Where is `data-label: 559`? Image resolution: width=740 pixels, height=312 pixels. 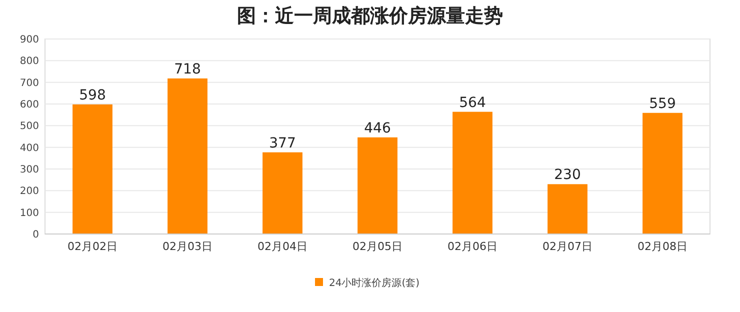
data-label: 559 is located at coordinates (662, 104).